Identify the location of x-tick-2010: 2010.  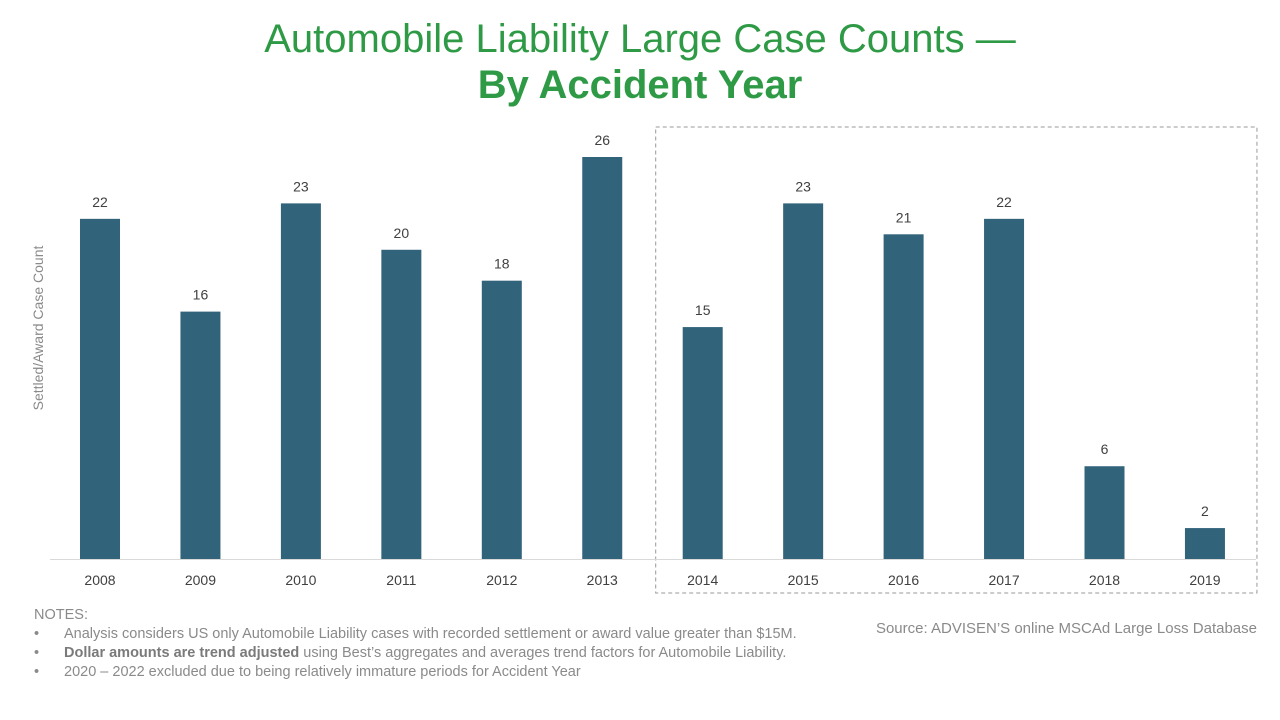
(300, 580).